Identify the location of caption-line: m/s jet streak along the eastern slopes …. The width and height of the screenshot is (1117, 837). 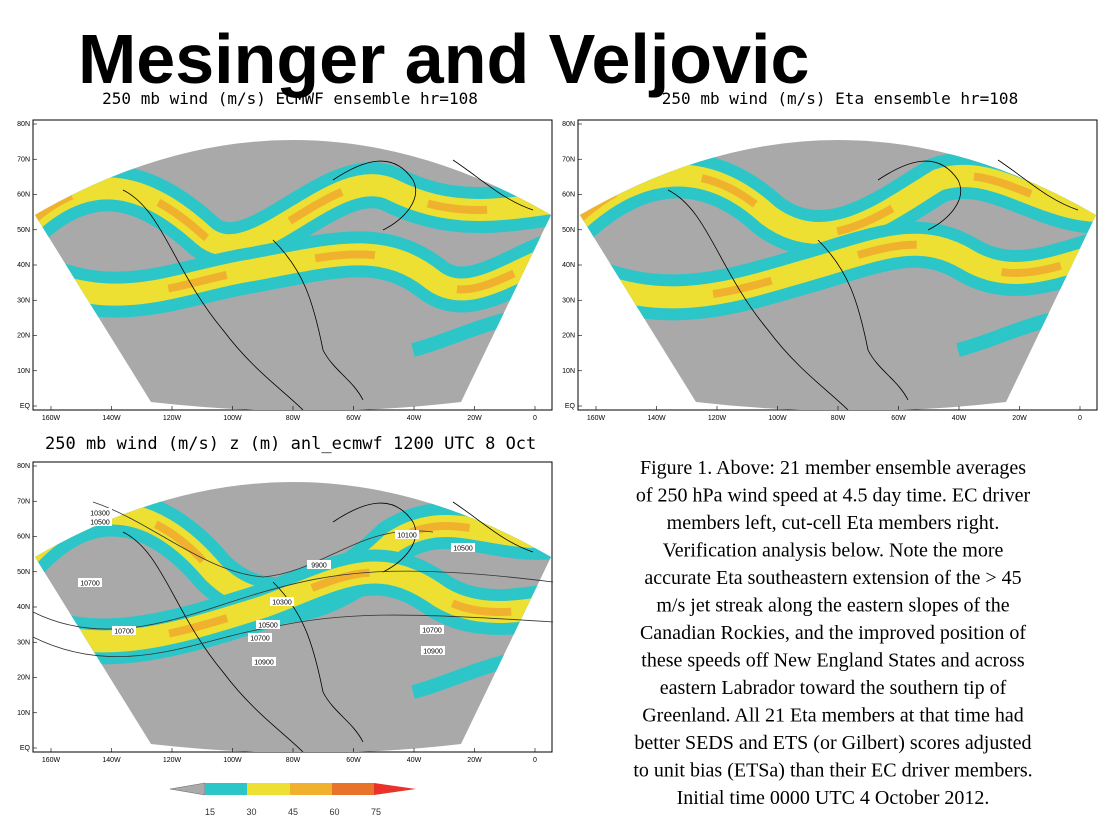
(832, 606).